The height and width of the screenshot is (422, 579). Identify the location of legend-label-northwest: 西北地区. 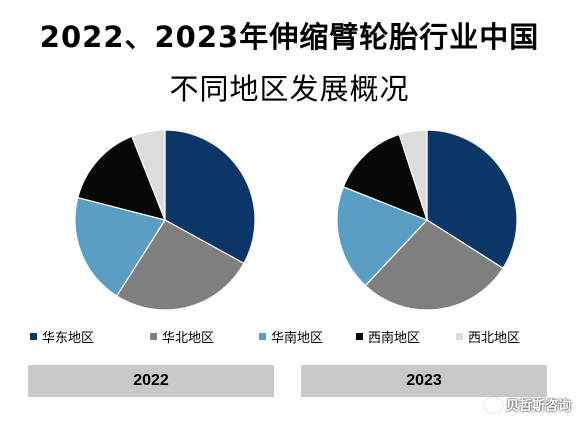
(494, 338).